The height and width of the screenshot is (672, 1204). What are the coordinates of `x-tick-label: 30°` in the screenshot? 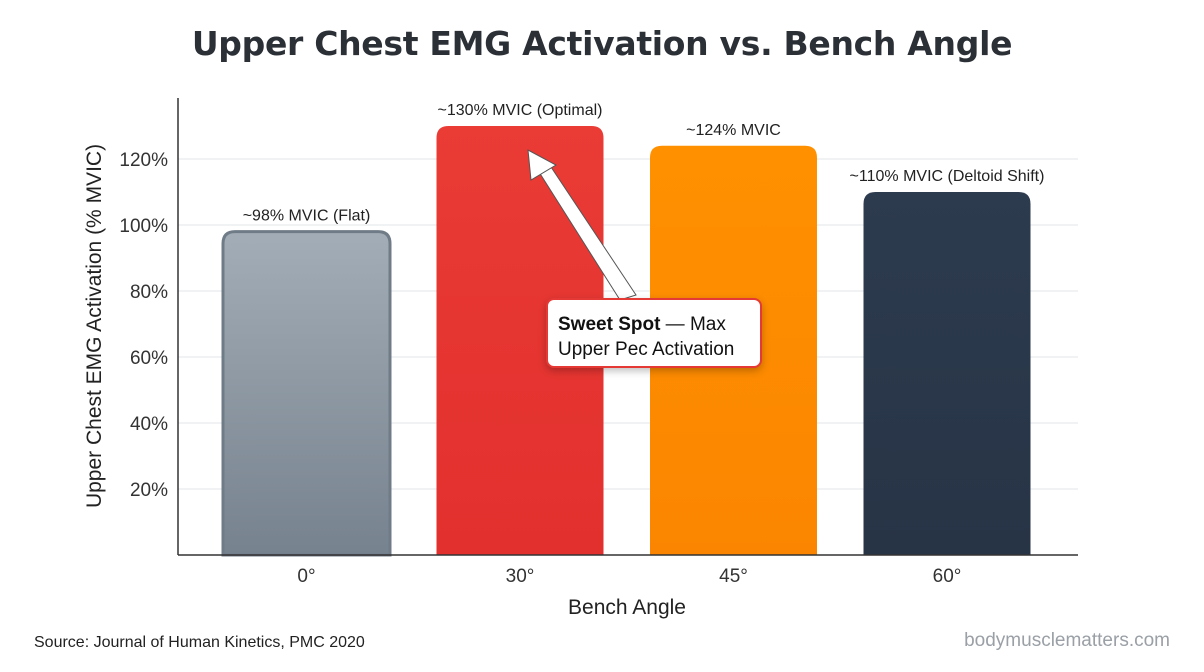 It's located at (520, 576).